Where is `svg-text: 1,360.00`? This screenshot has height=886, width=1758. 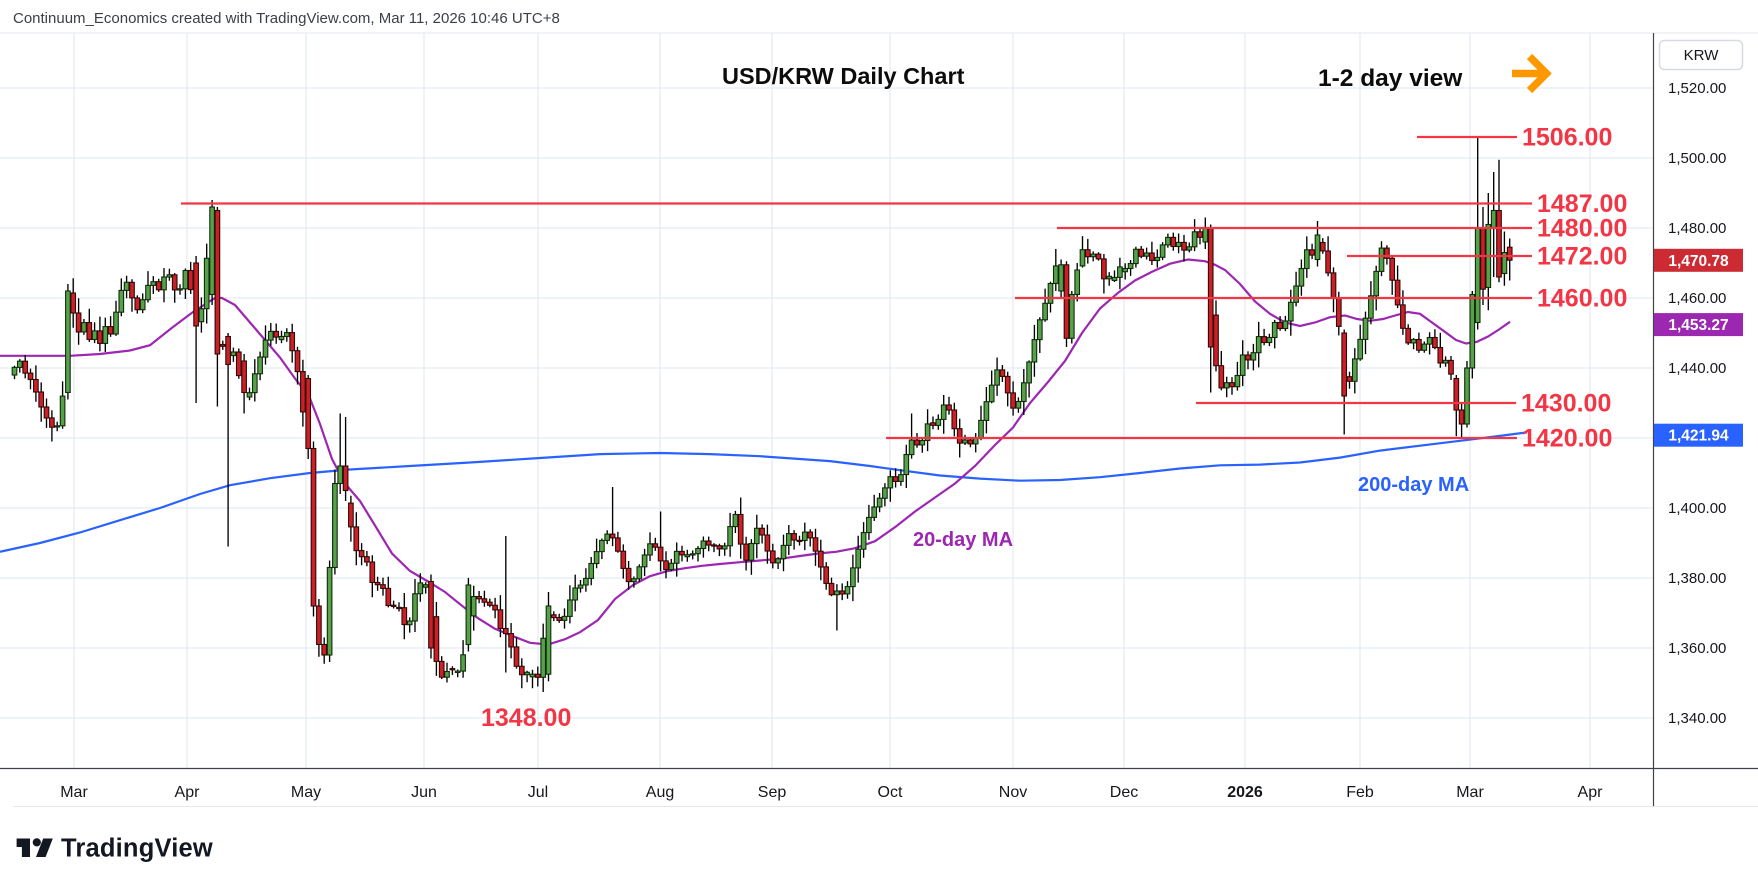
svg-text: 1,360.00 is located at coordinates (1697, 648).